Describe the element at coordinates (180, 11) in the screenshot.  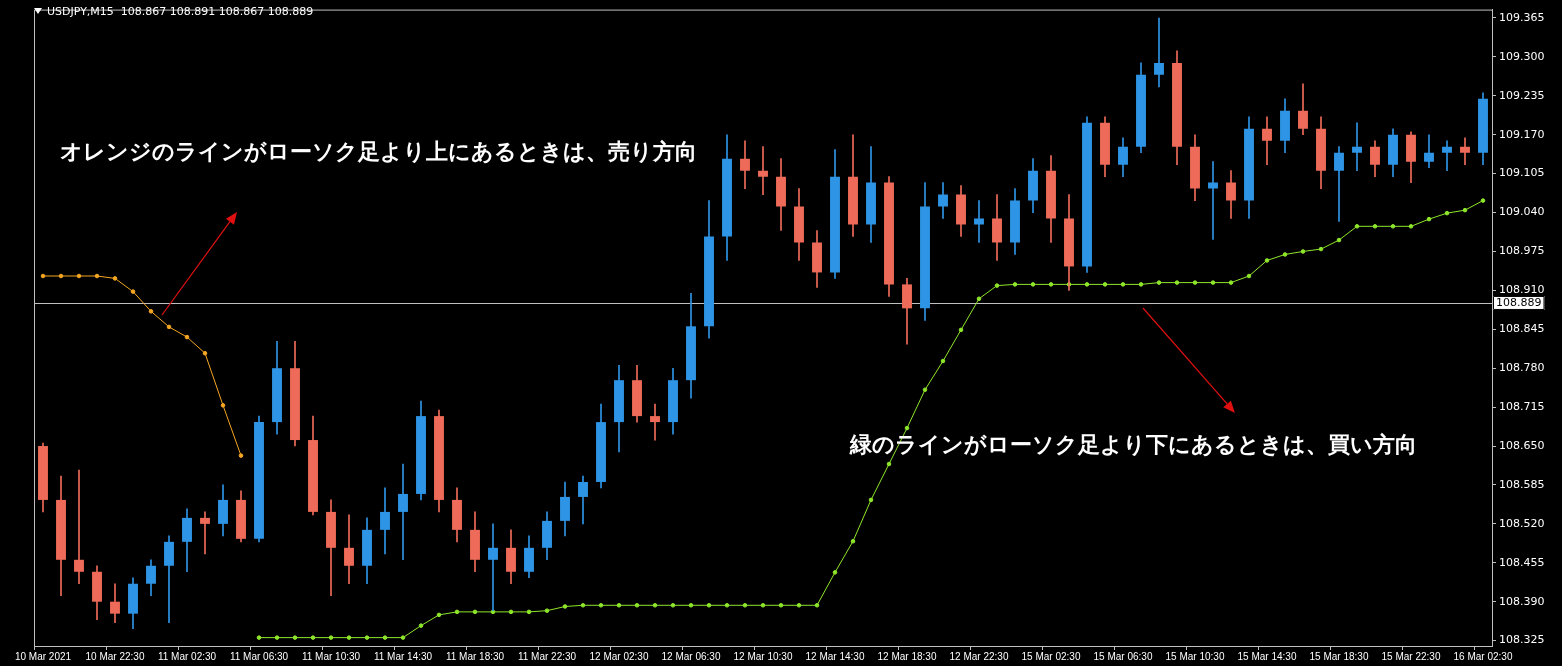
I see `chart-title: USDJPY,M15 108.867 108.891 108.867 108.889` at that location.